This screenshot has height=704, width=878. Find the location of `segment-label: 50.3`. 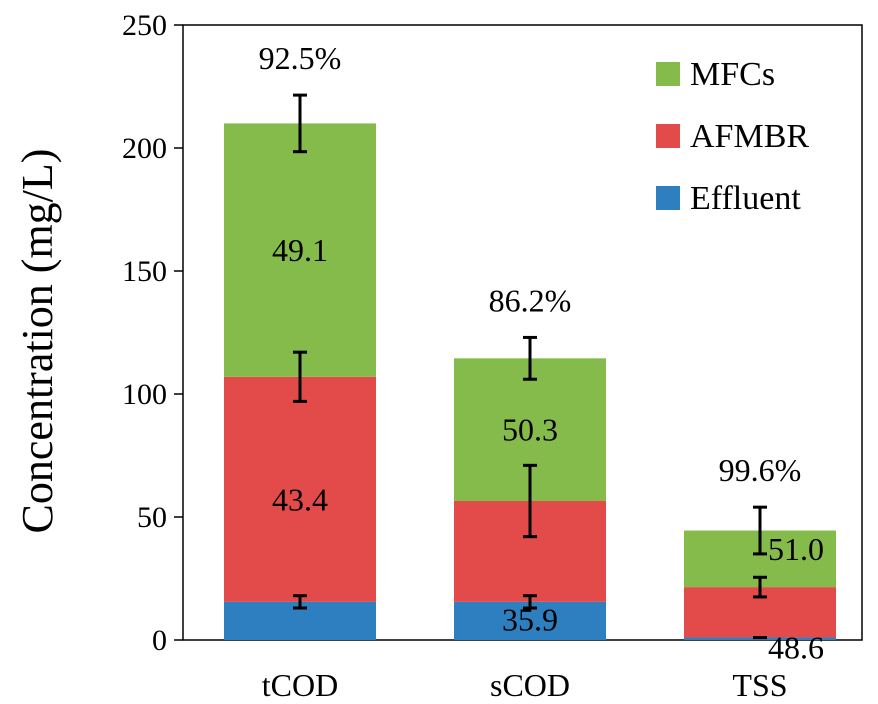

segment-label: 50.3 is located at coordinates (530, 430).